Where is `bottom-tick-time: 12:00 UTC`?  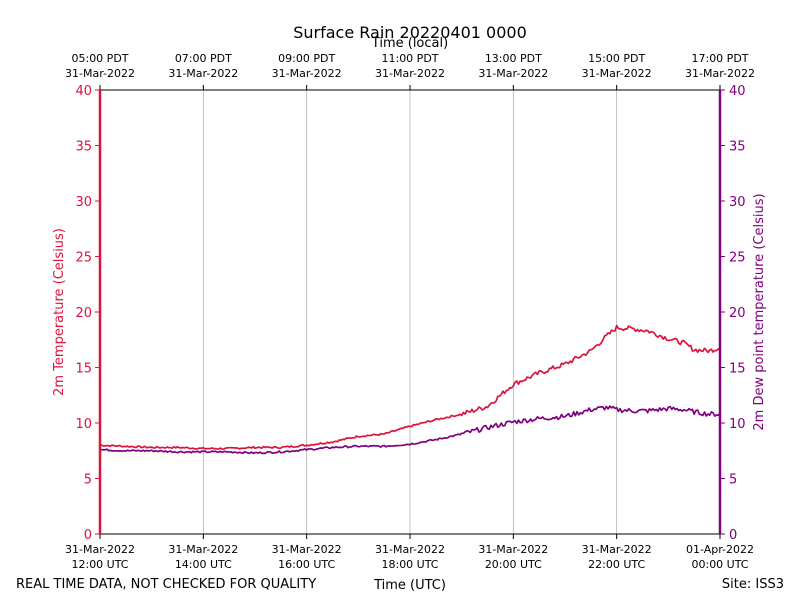
bottom-tick-time: 12:00 UTC is located at coordinates (99, 564).